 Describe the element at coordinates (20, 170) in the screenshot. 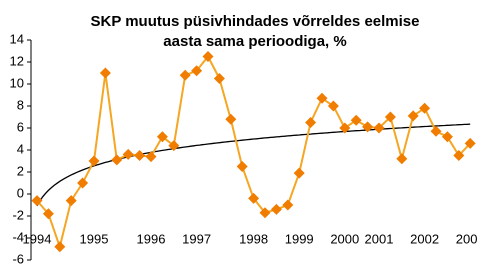

I see `y-tick-label: 2` at that location.